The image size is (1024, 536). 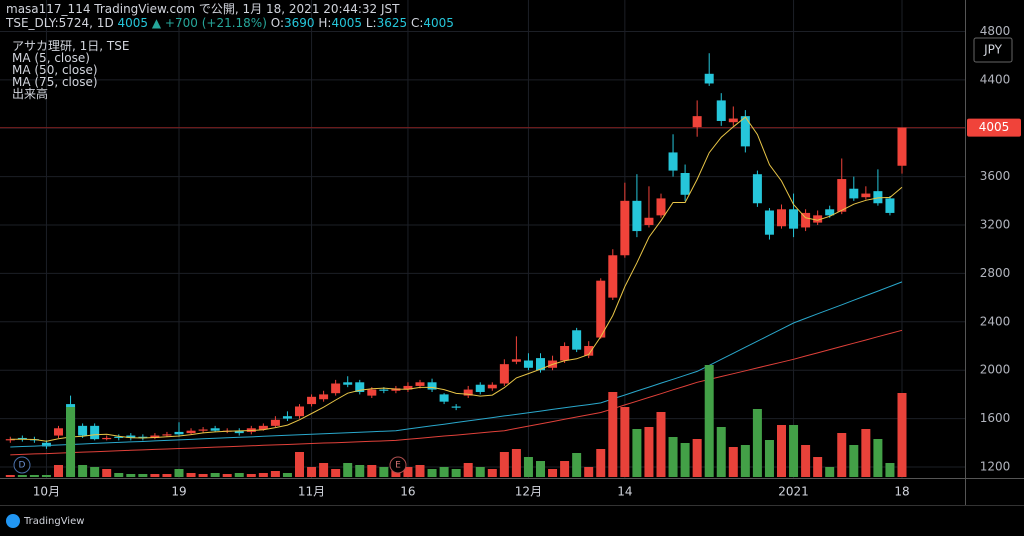 I want to click on x-tick-label: 19, so click(x=178, y=492).